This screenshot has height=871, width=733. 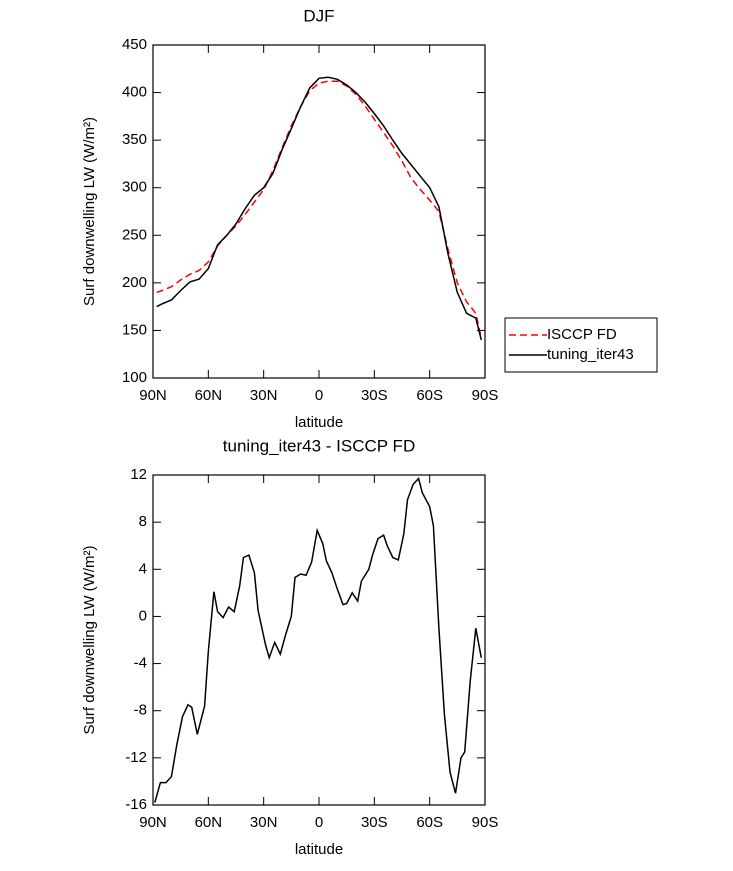 I want to click on y-tick-label: 0, so click(x=143, y=615).